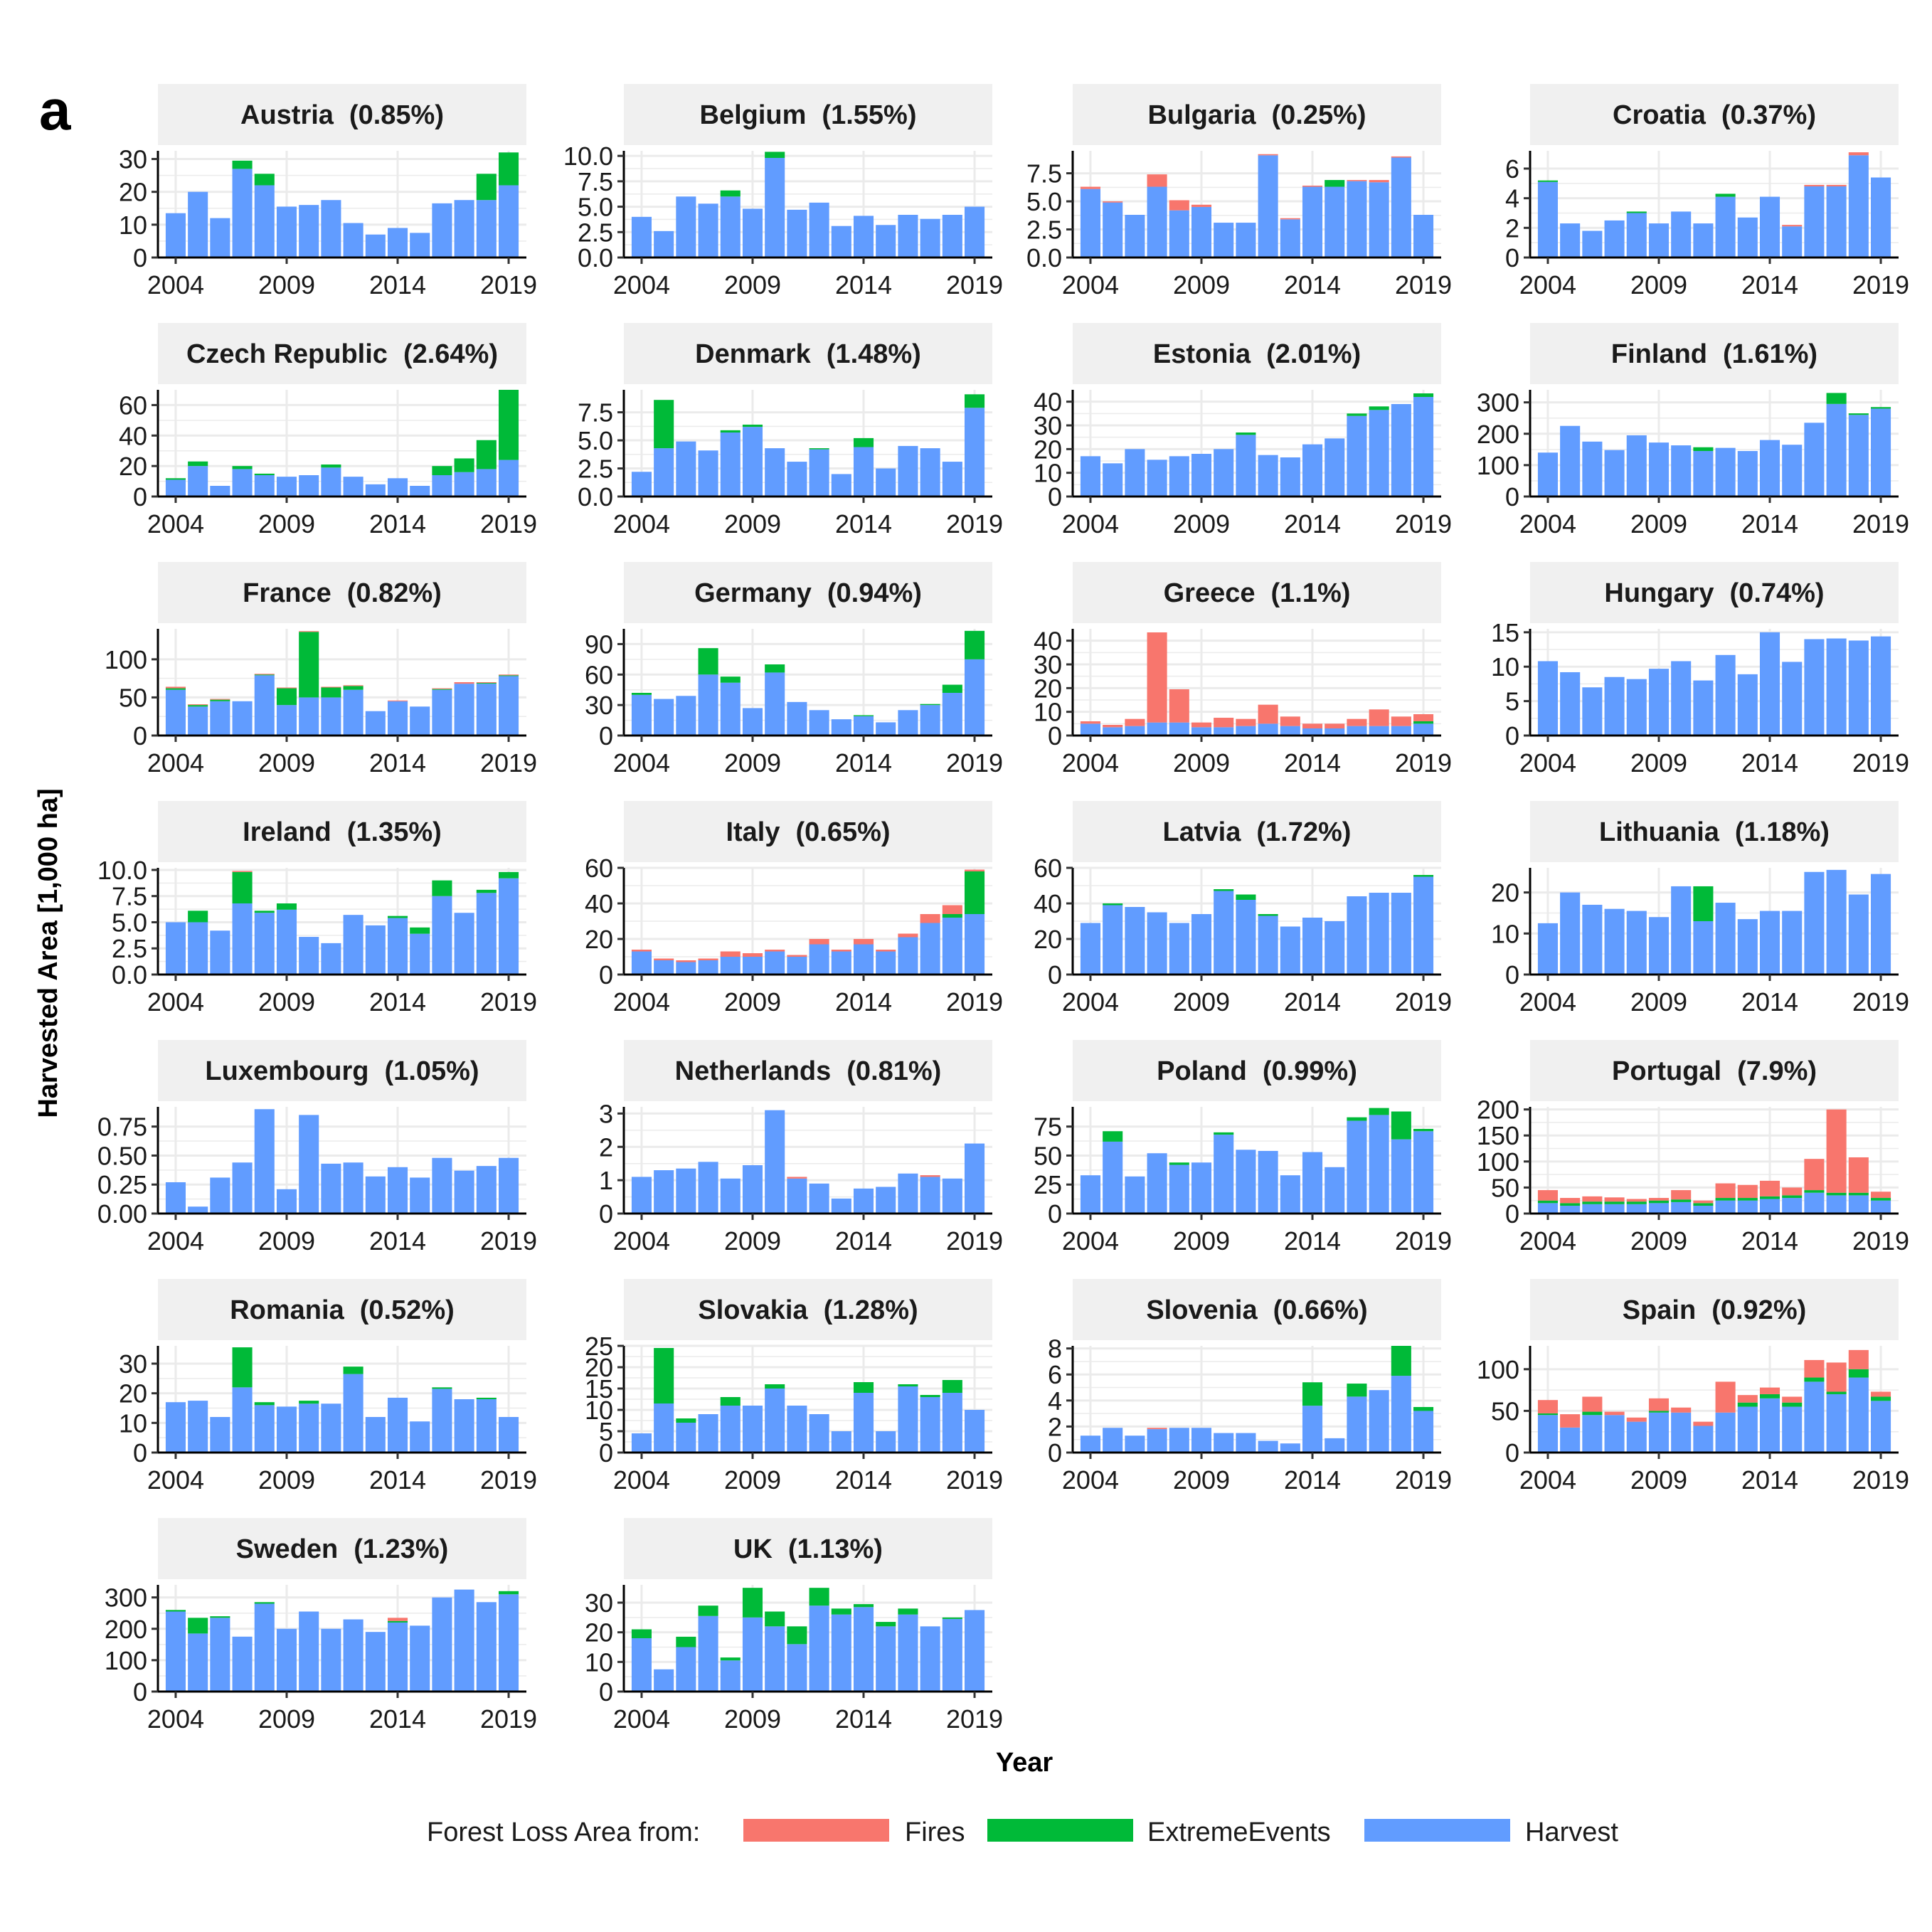  Describe the element at coordinates (1498, 1162) in the screenshot. I see `y-tick-label: 100` at that location.